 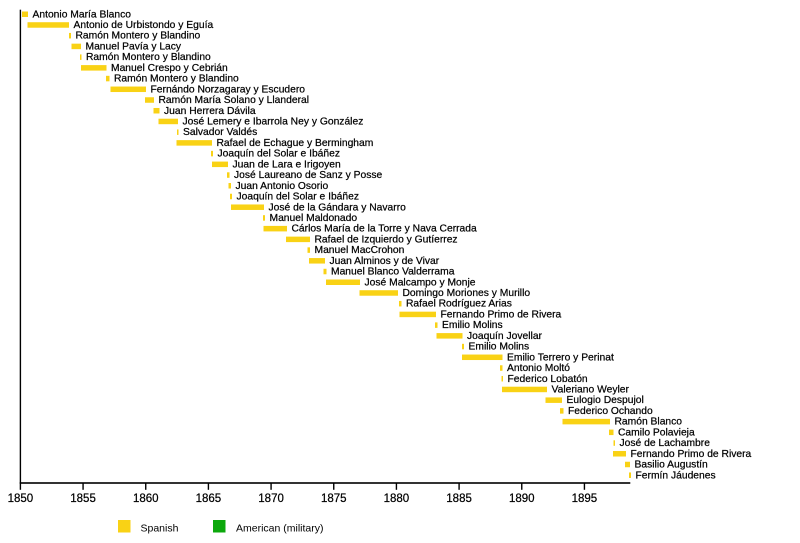 What do you see at coordinates (282, 186) in the screenshot?
I see `svg-text: Juan Antonio Osorio` at bounding box center [282, 186].